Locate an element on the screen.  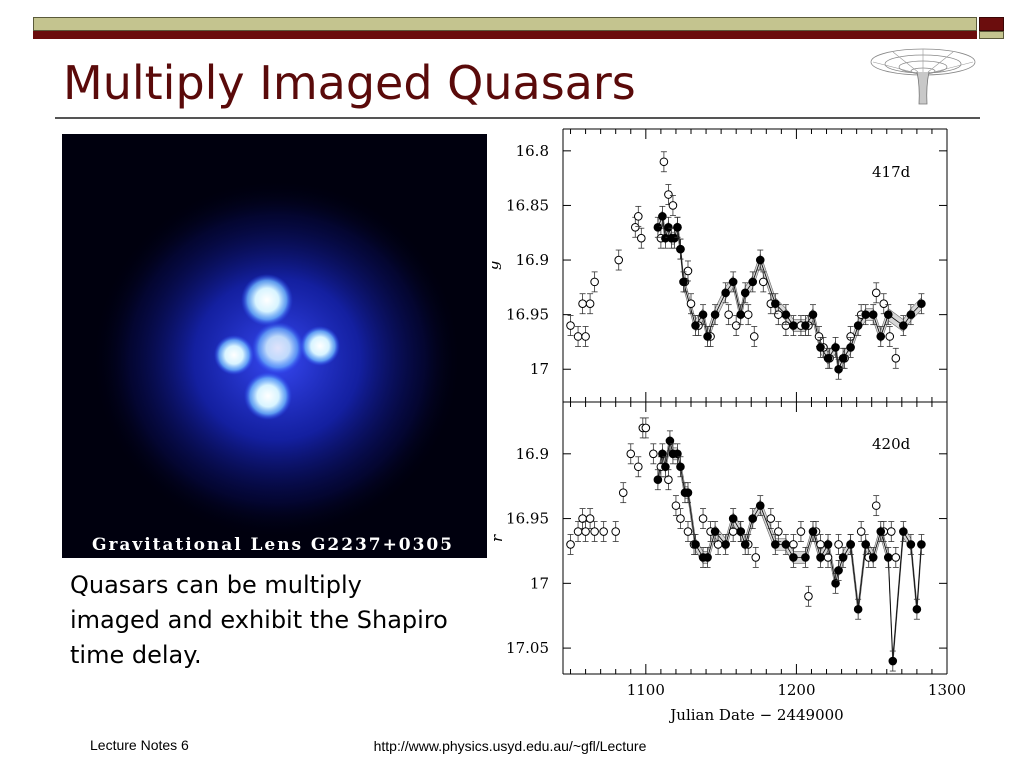
y-axis-label-top: g is located at coordinates (497, 265).